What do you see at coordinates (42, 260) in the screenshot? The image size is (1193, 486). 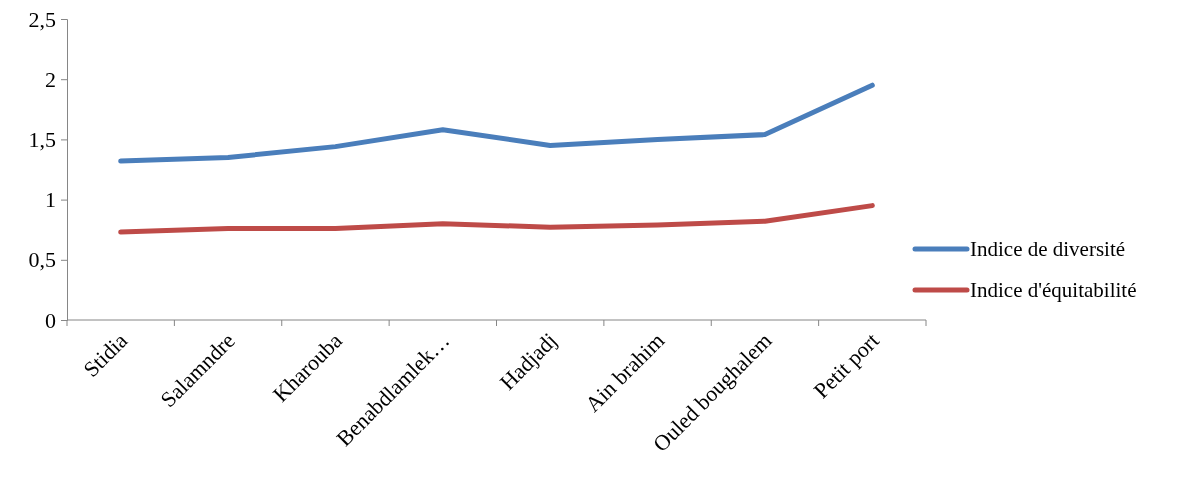 I see `y-tick-label: 0,5` at bounding box center [42, 260].